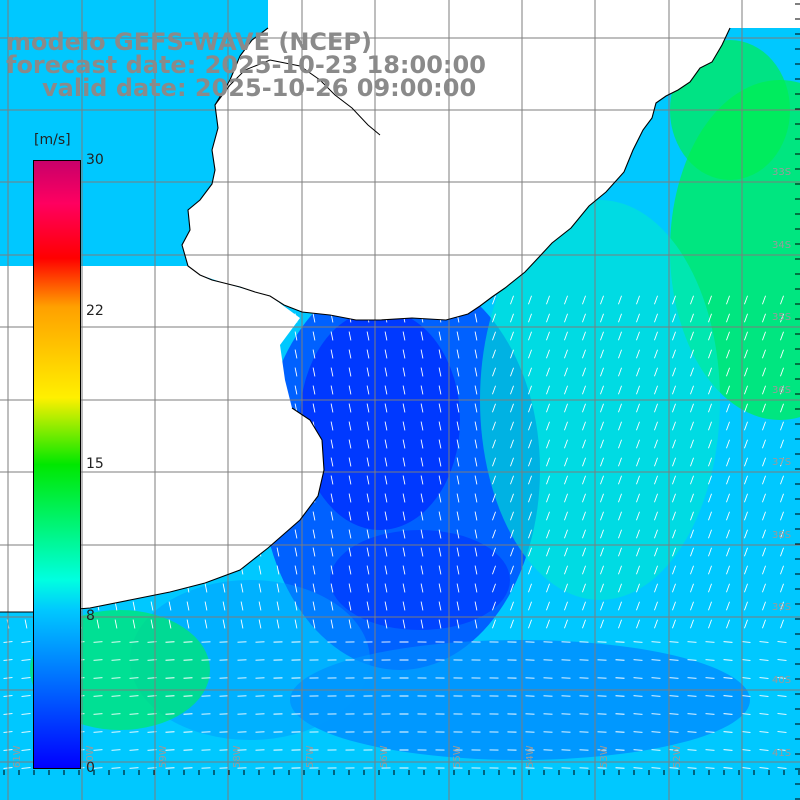  Describe the element at coordinates (90, 616) in the screenshot. I see `colorbar-tick-8: 8` at that location.